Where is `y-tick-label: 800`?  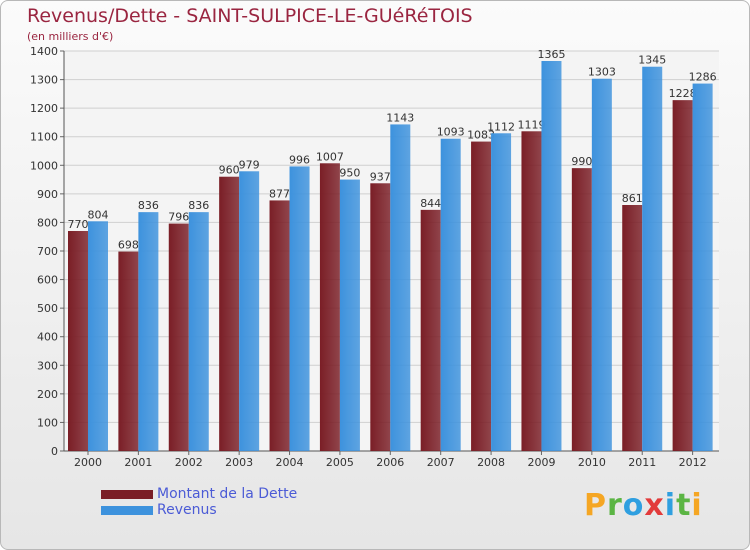
y-tick-label: 800 is located at coordinates (47, 222).